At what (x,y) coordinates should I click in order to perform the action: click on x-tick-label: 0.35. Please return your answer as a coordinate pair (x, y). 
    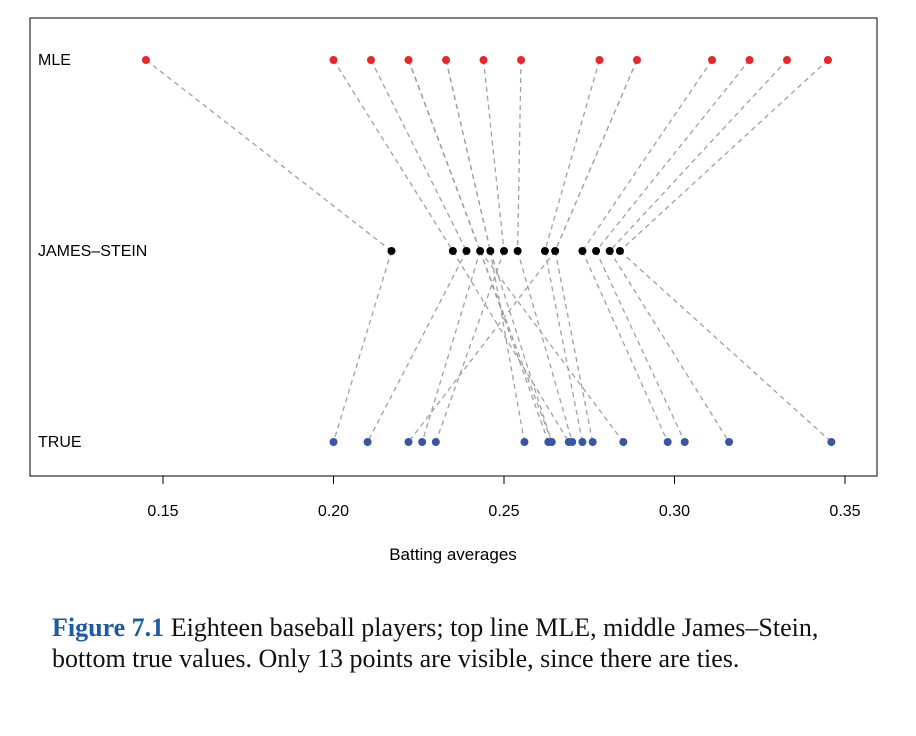
    Looking at the image, I should click on (844, 511).